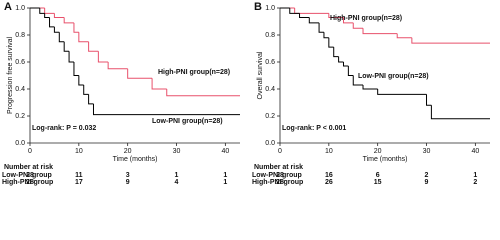 This screenshot has height=240, width=500. Describe the element at coordinates (79, 182) in the screenshot. I see `risk-count: 17` at that location.